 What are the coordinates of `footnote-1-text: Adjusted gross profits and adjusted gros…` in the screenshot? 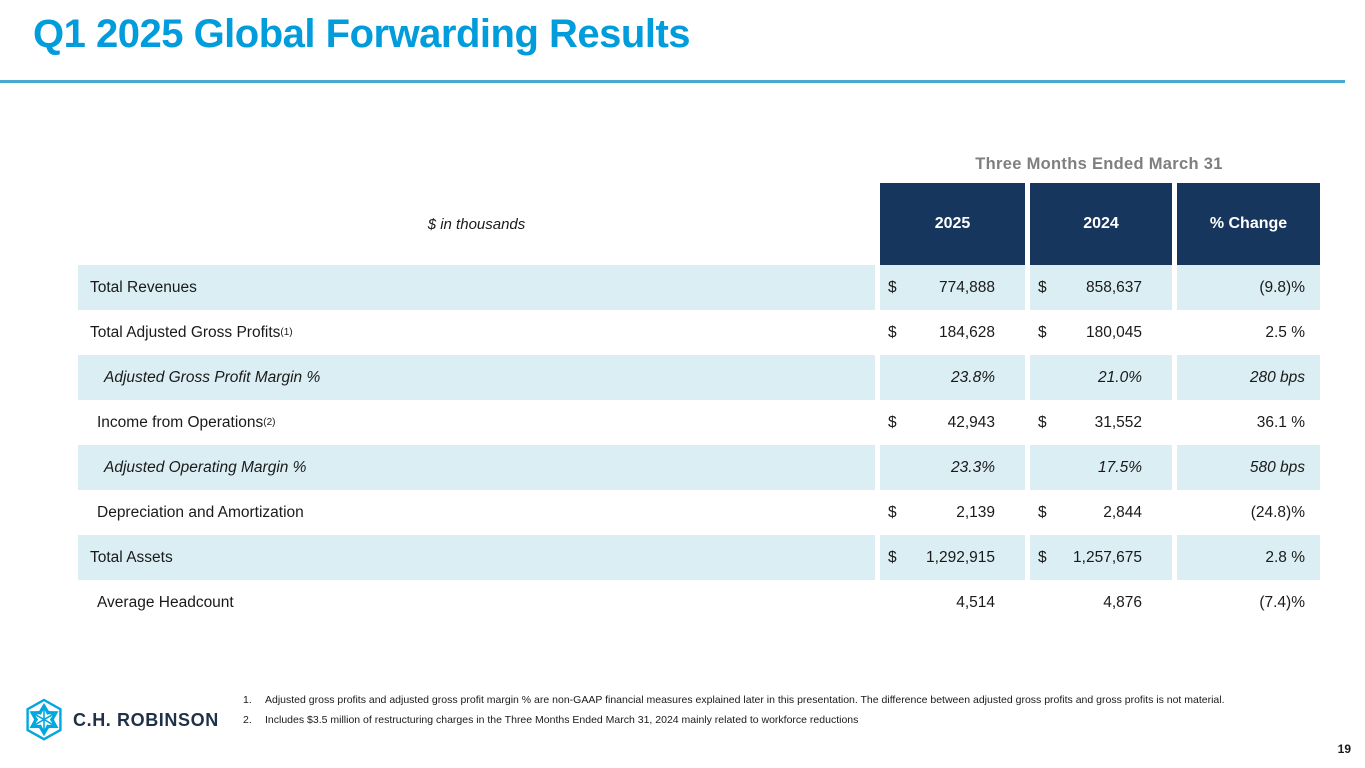 It's located at (745, 700).